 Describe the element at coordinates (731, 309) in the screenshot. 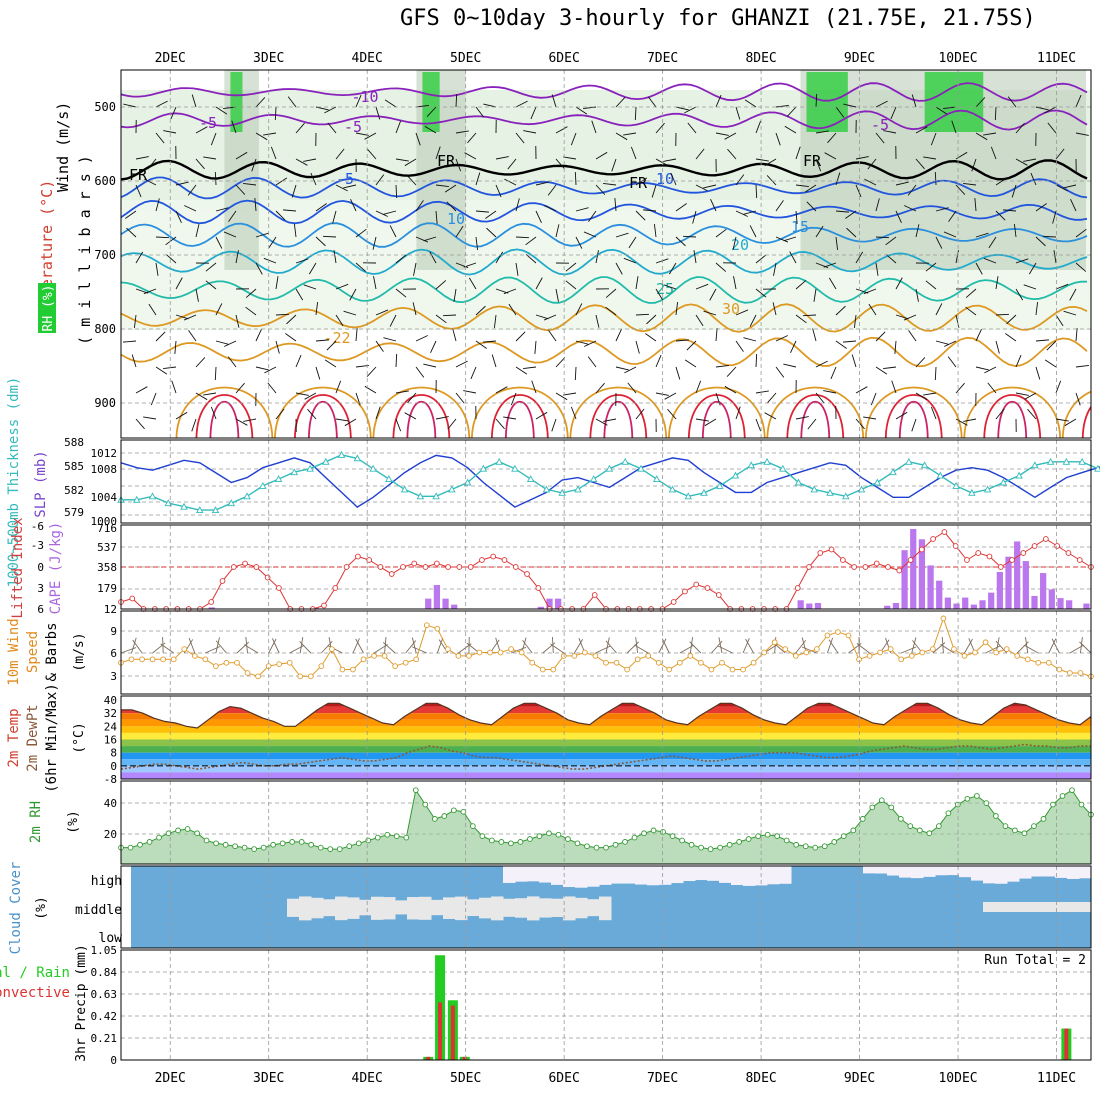

I see `contour-label: 30` at that location.